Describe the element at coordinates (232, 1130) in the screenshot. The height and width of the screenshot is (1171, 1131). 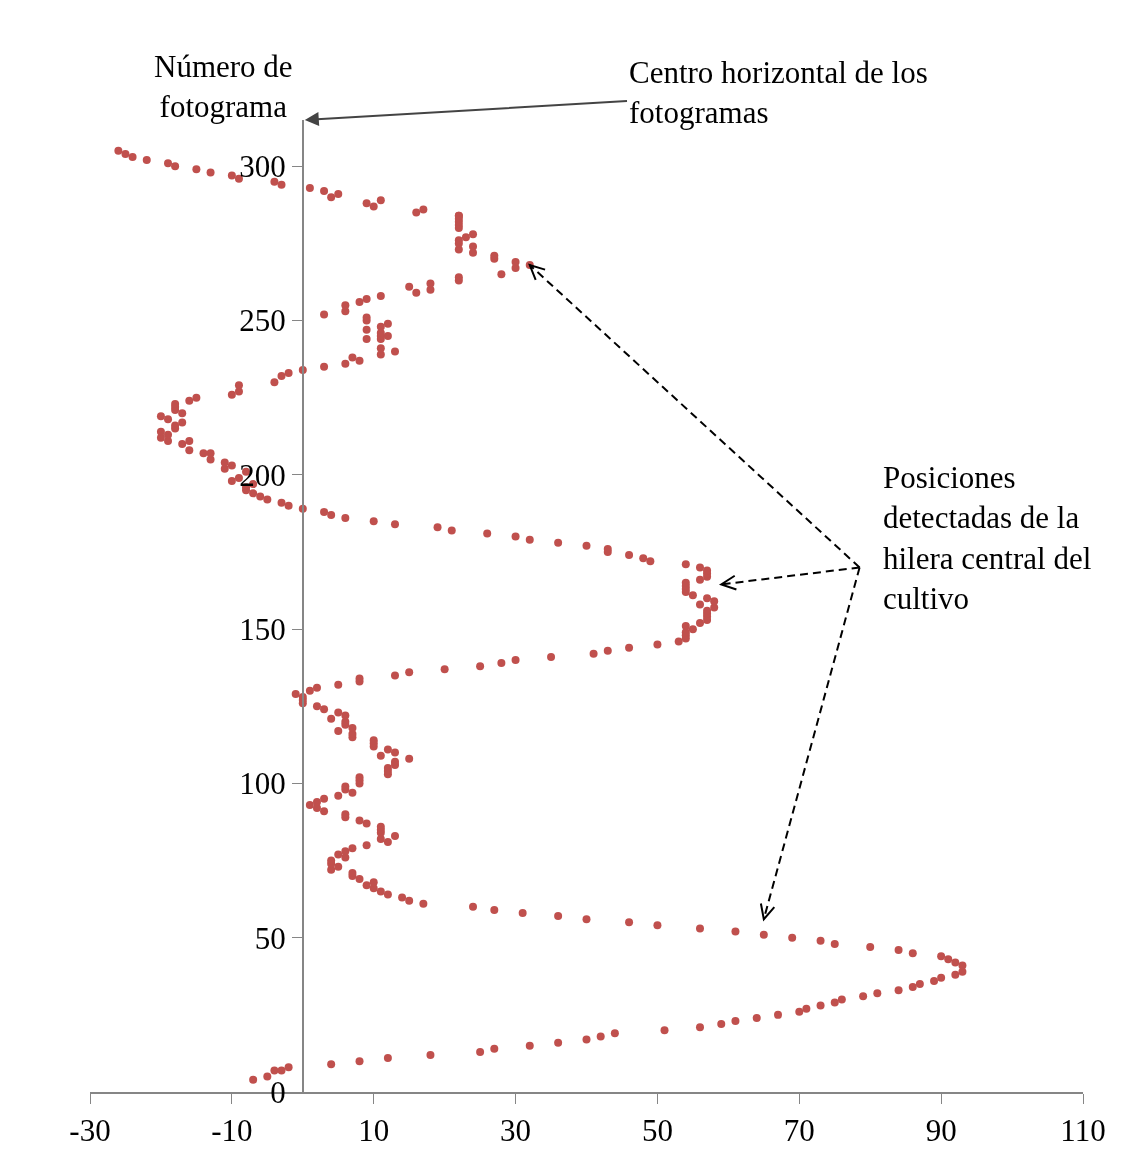
I see `x-tick-label: -10` at that location.